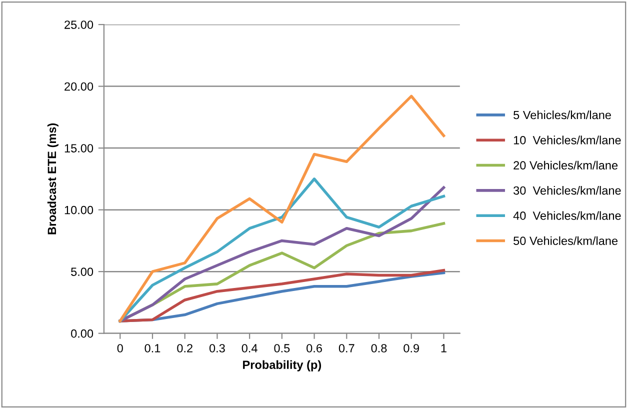  Describe the element at coordinates (82, 333) in the screenshot. I see `y-tick-label: 0.00` at that location.